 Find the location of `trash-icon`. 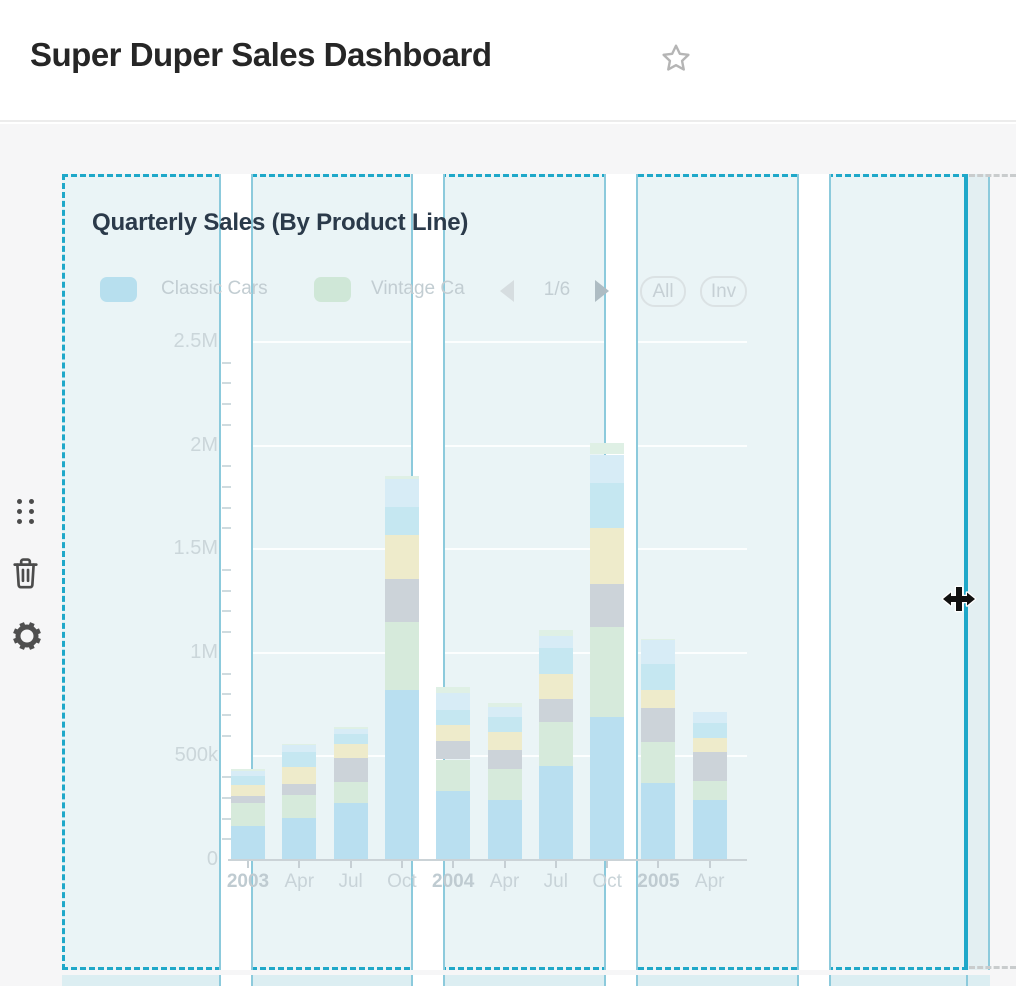

trash-icon is located at coordinates (25, 575).